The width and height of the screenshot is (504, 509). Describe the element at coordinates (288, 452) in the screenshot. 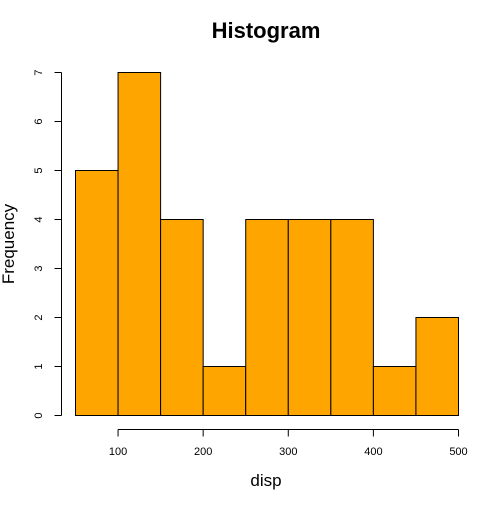

I see `x-tick-label-300: 300` at that location.